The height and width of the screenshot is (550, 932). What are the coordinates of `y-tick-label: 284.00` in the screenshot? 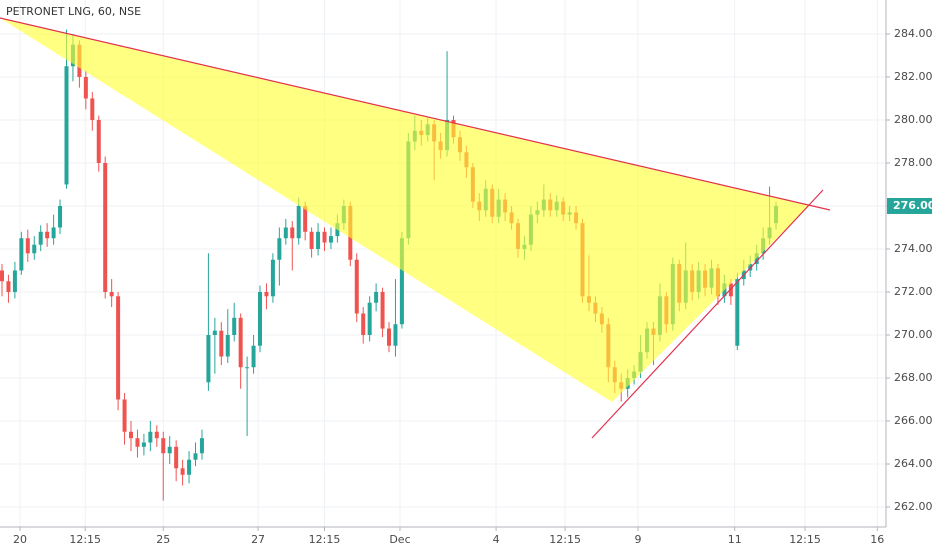 It's located at (913, 33).